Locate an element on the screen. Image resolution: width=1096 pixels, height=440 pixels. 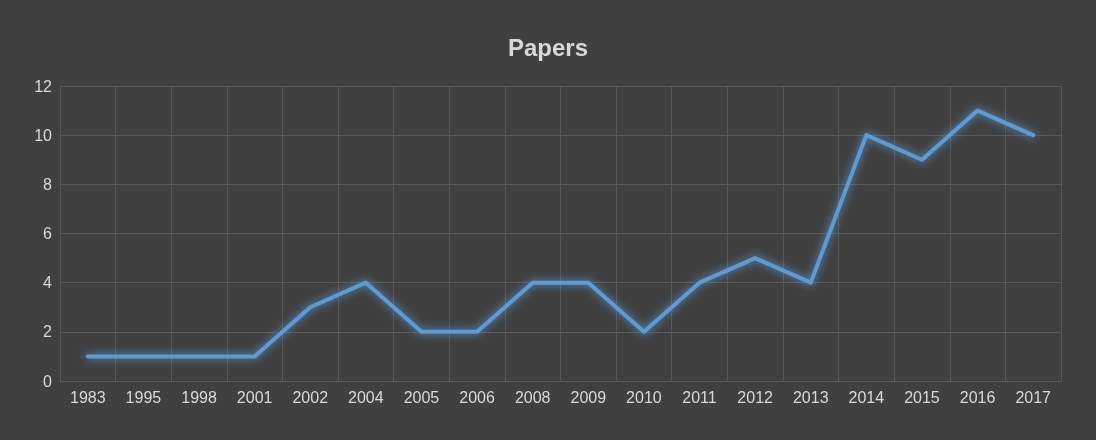
y-tick-label: 0 is located at coordinates (48, 381).